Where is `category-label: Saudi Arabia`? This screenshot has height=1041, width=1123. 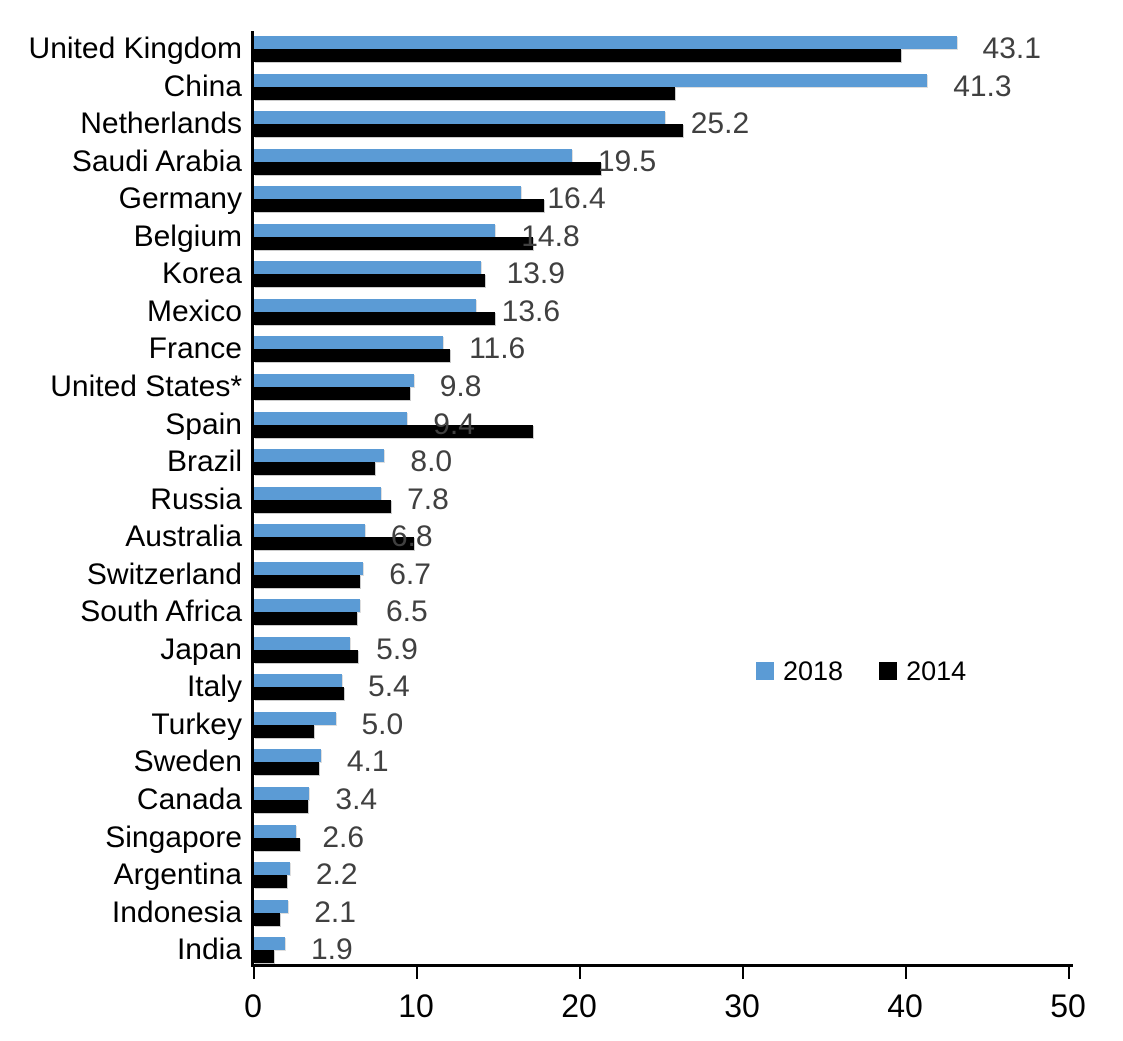
category-label: Saudi Arabia is located at coordinates (156, 161).